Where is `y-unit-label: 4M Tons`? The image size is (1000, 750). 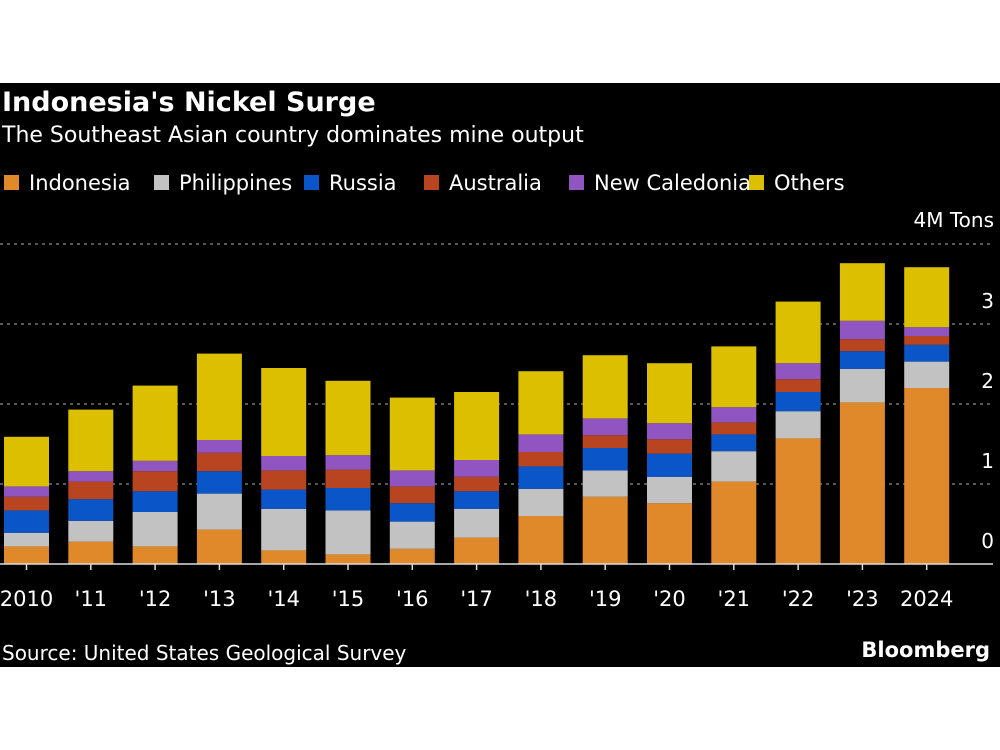 y-unit-label: 4M Tons is located at coordinates (954, 220).